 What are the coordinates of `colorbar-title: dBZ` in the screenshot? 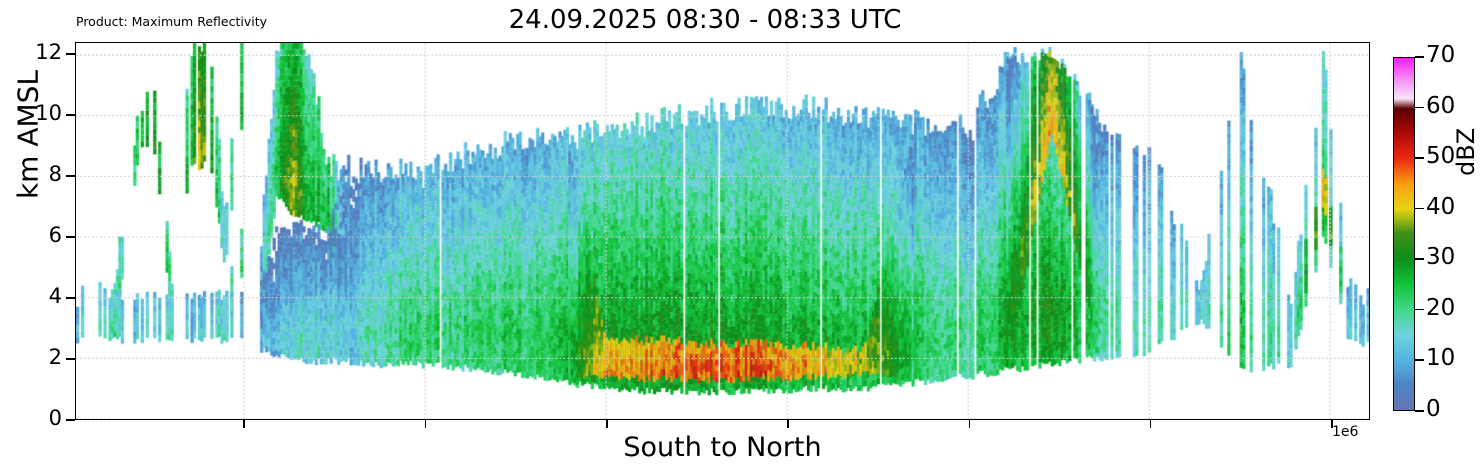 It's located at (1466, 151).